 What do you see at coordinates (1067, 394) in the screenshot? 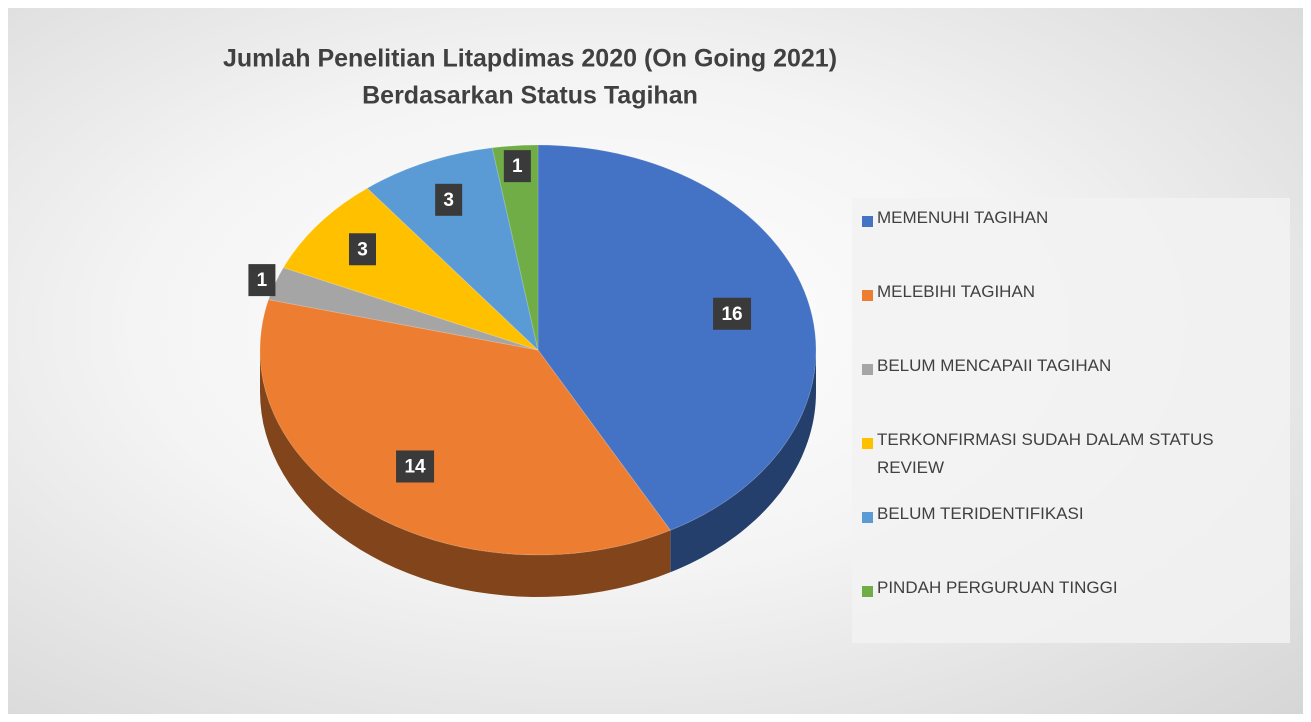
I see `legend-entry: BELUM MENCAPAII TAGIHAN` at bounding box center [1067, 394].